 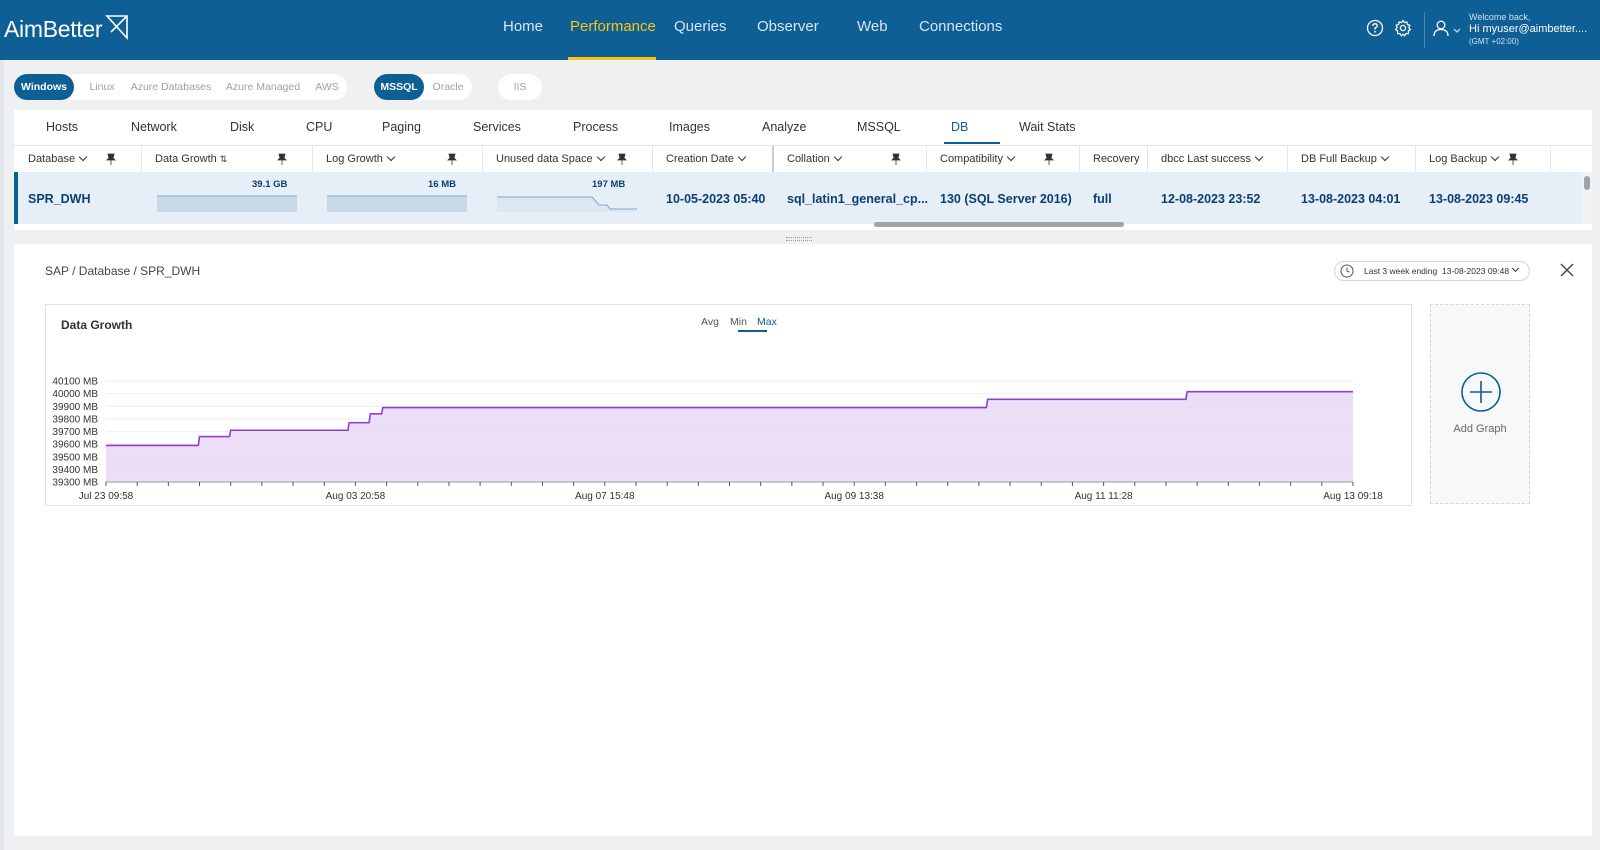 I want to click on cell-log-backup: 13-08-2023 09:45, so click(x=1479, y=199).